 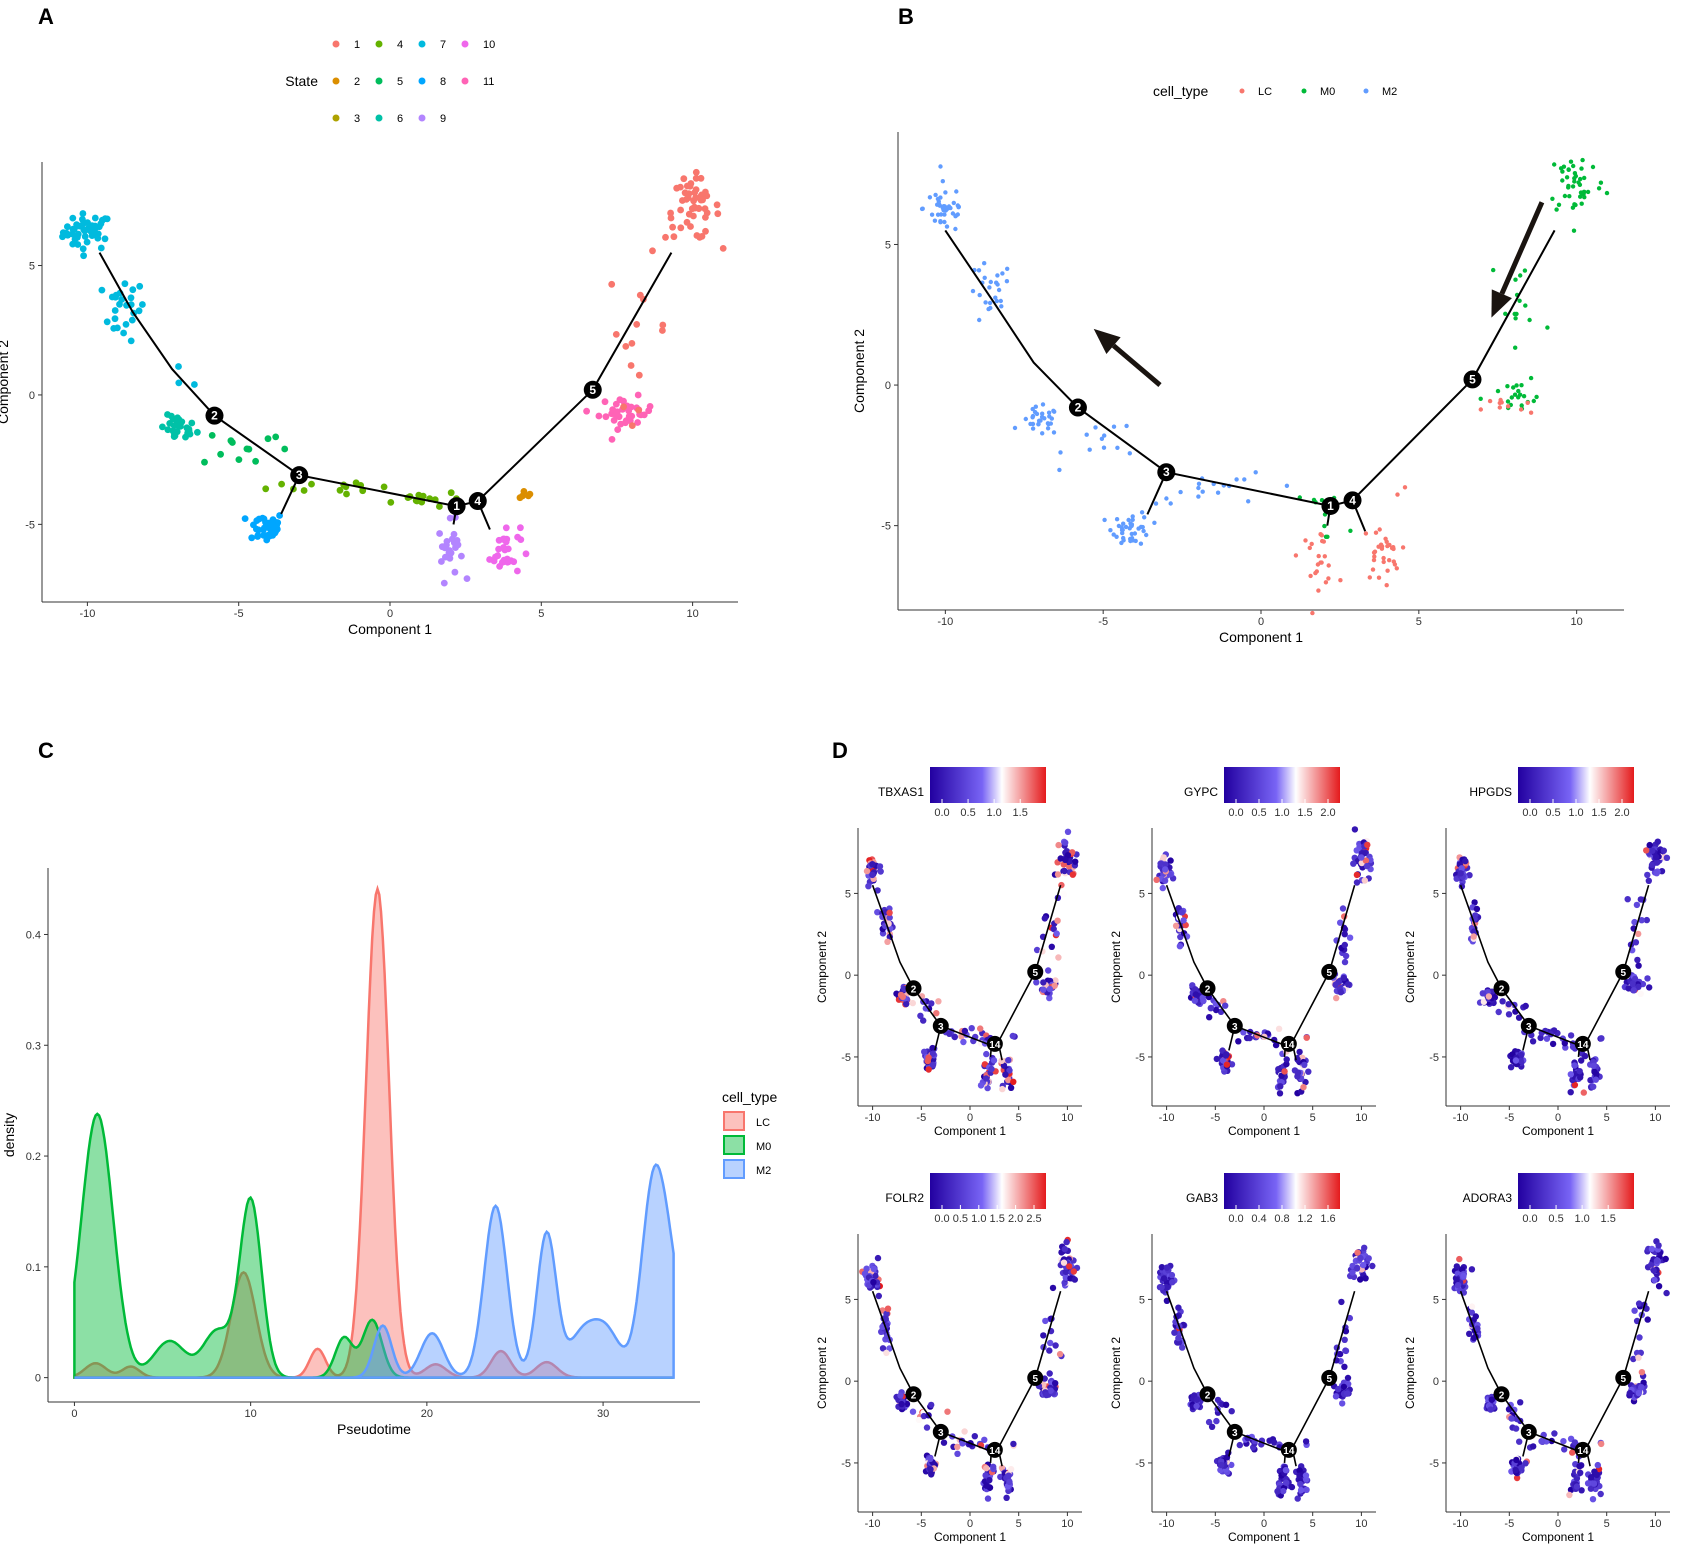 What do you see at coordinates (400, 119) in the screenshot?
I see `panel-a-legend-label: 6` at bounding box center [400, 119].